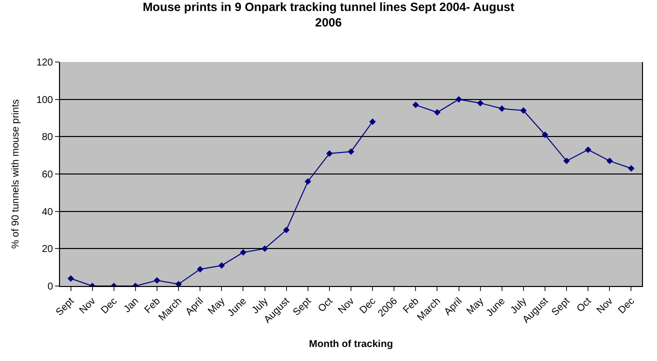 Image resolution: width=657 pixels, height=361 pixels. I want to click on chart-title: Mouse prints in 9 Onpark tracking tunnel lines Sept 2004- August 2006, so click(328, 15).